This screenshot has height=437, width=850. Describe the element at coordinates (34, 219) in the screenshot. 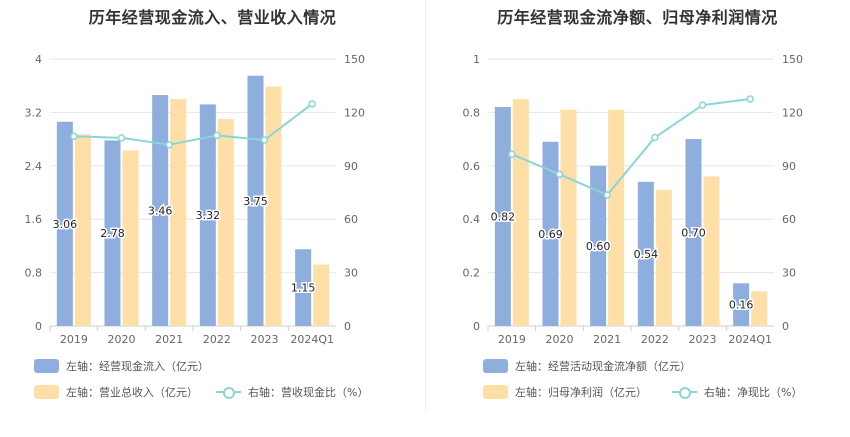

I see `y-left-tick-label: 1.6` at that location.